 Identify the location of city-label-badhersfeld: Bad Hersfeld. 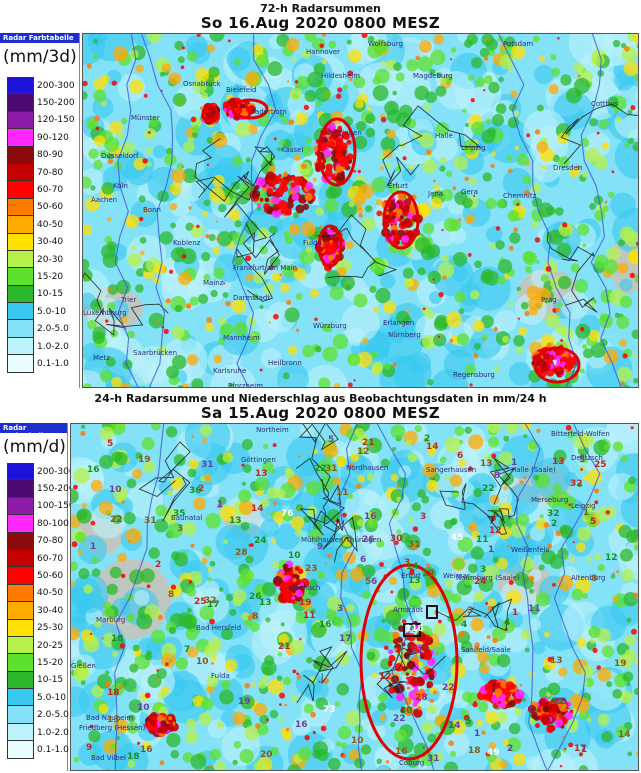
(219, 628).